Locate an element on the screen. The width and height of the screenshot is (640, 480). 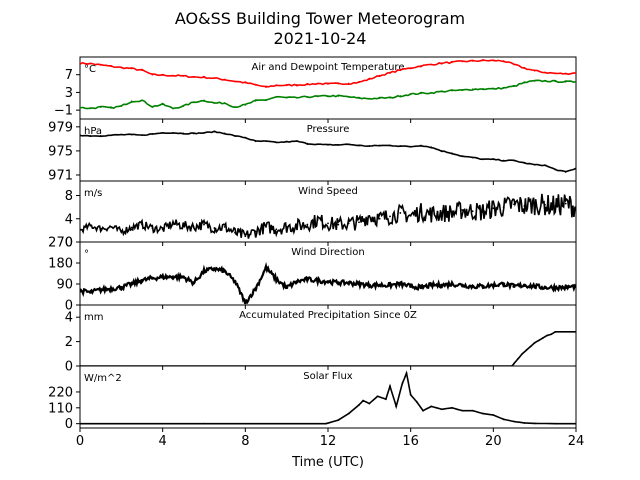
panel-title: Solar Flux is located at coordinates (328, 376).